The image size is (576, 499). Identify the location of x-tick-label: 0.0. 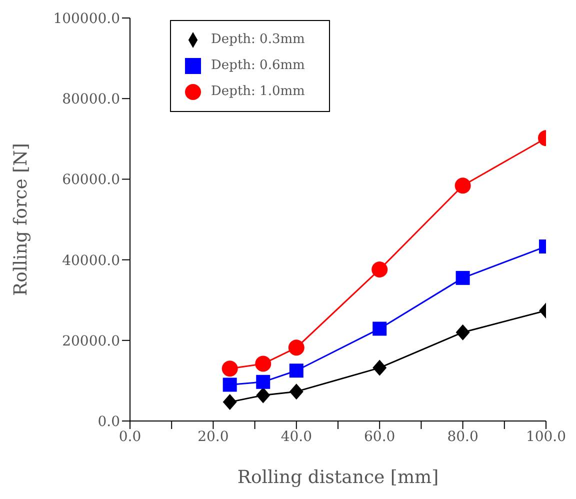
(130, 436).